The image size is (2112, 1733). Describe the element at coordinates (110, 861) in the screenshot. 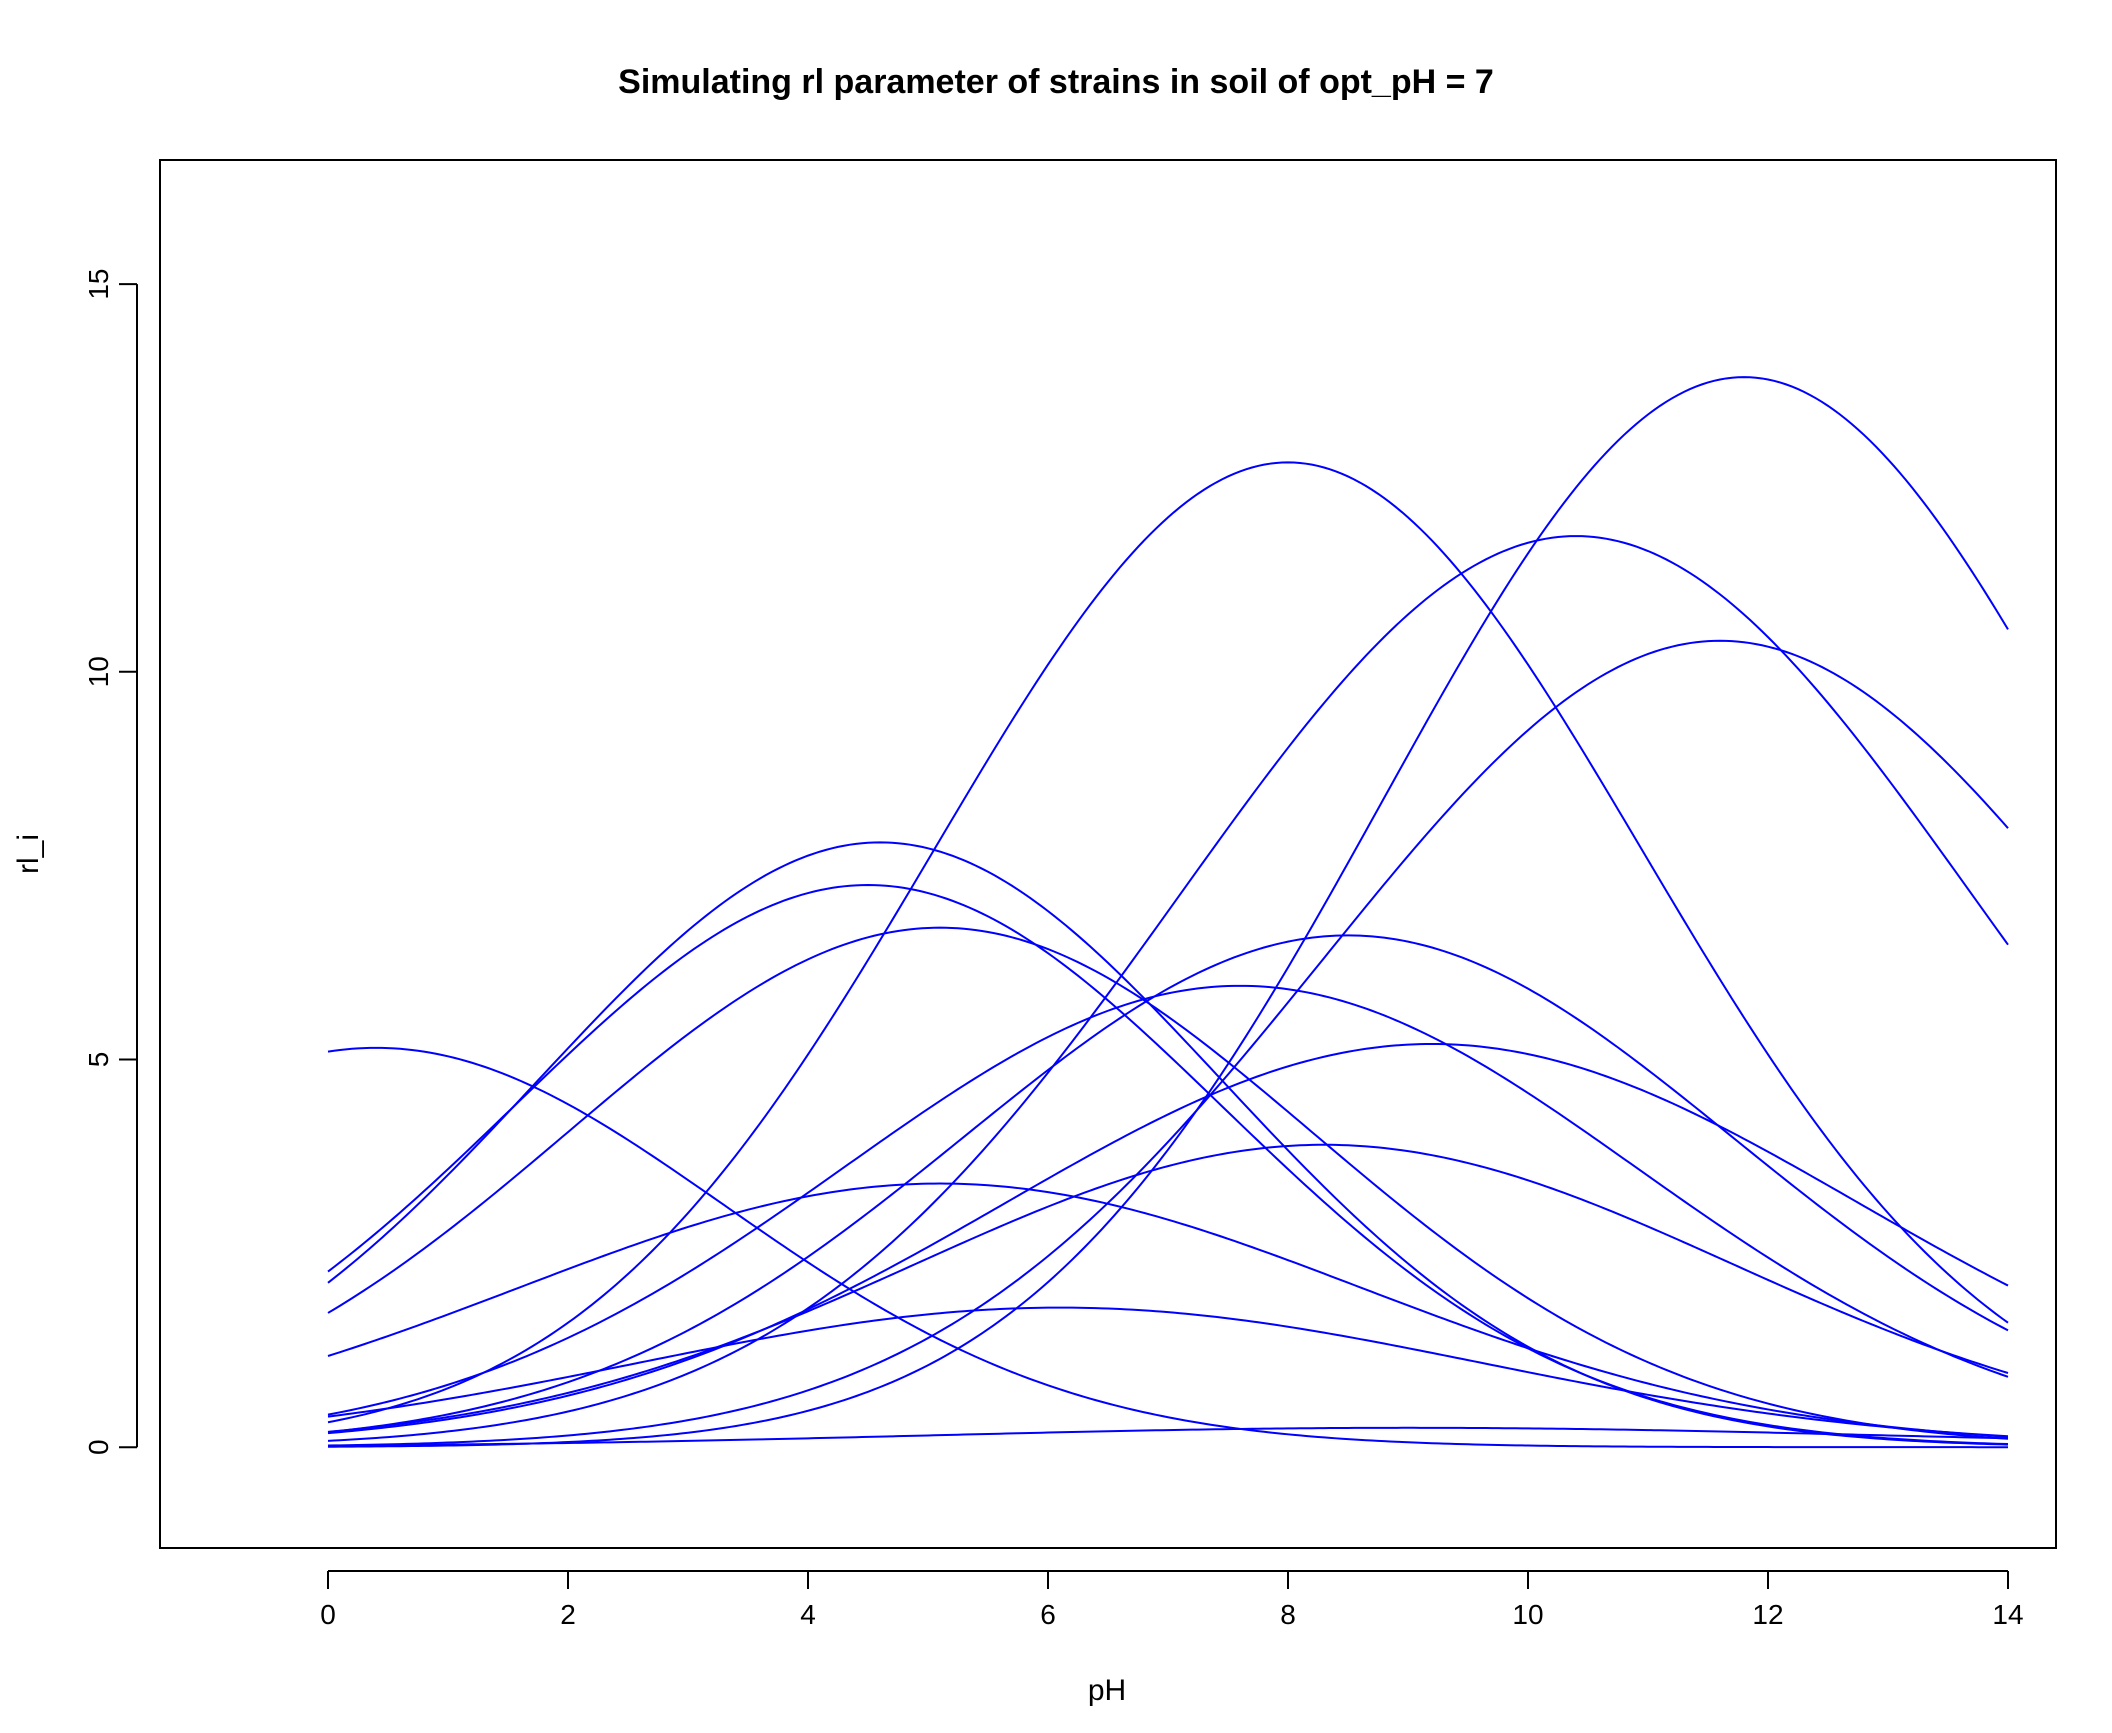

I see `y-axis: 0 5 10 15` at that location.